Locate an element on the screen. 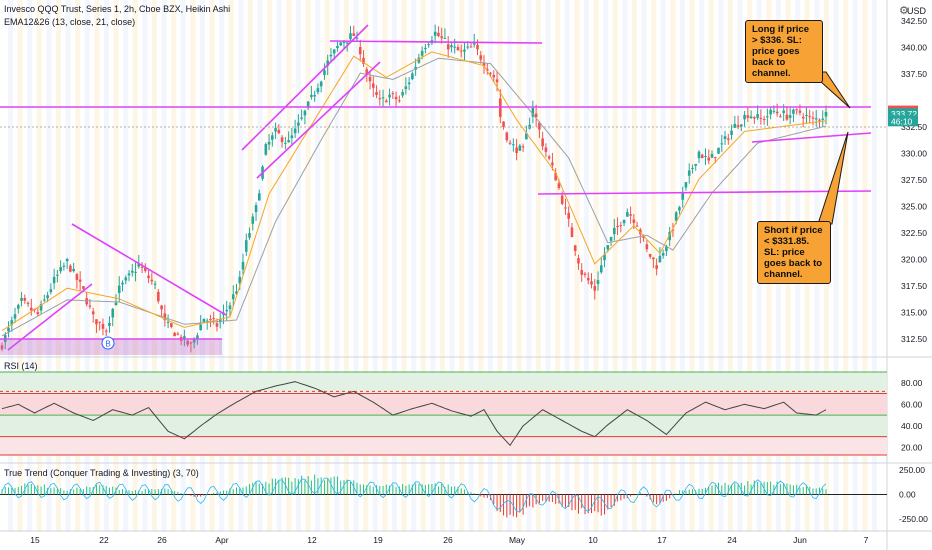 The height and width of the screenshot is (550, 932). b-marker-label: B is located at coordinates (107, 344).